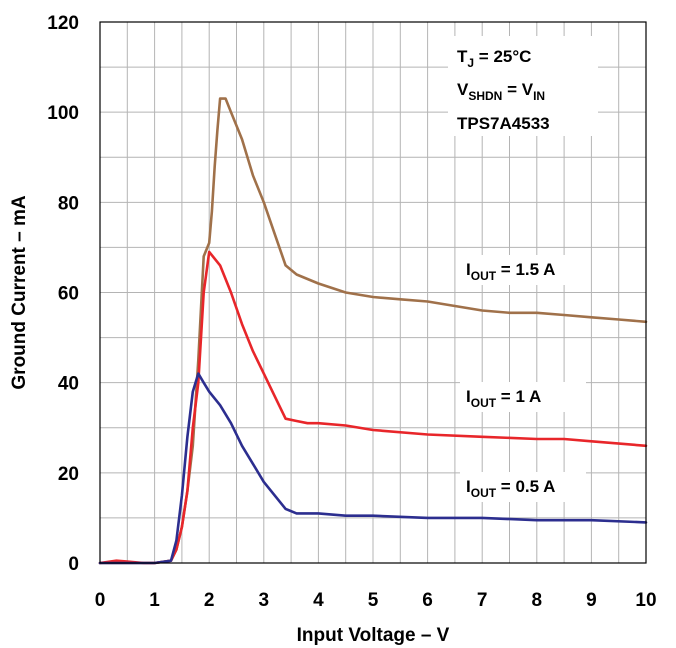 The width and height of the screenshot is (676, 648). What do you see at coordinates (73, 564) in the screenshot?
I see `y-tick-label: 0` at bounding box center [73, 564].